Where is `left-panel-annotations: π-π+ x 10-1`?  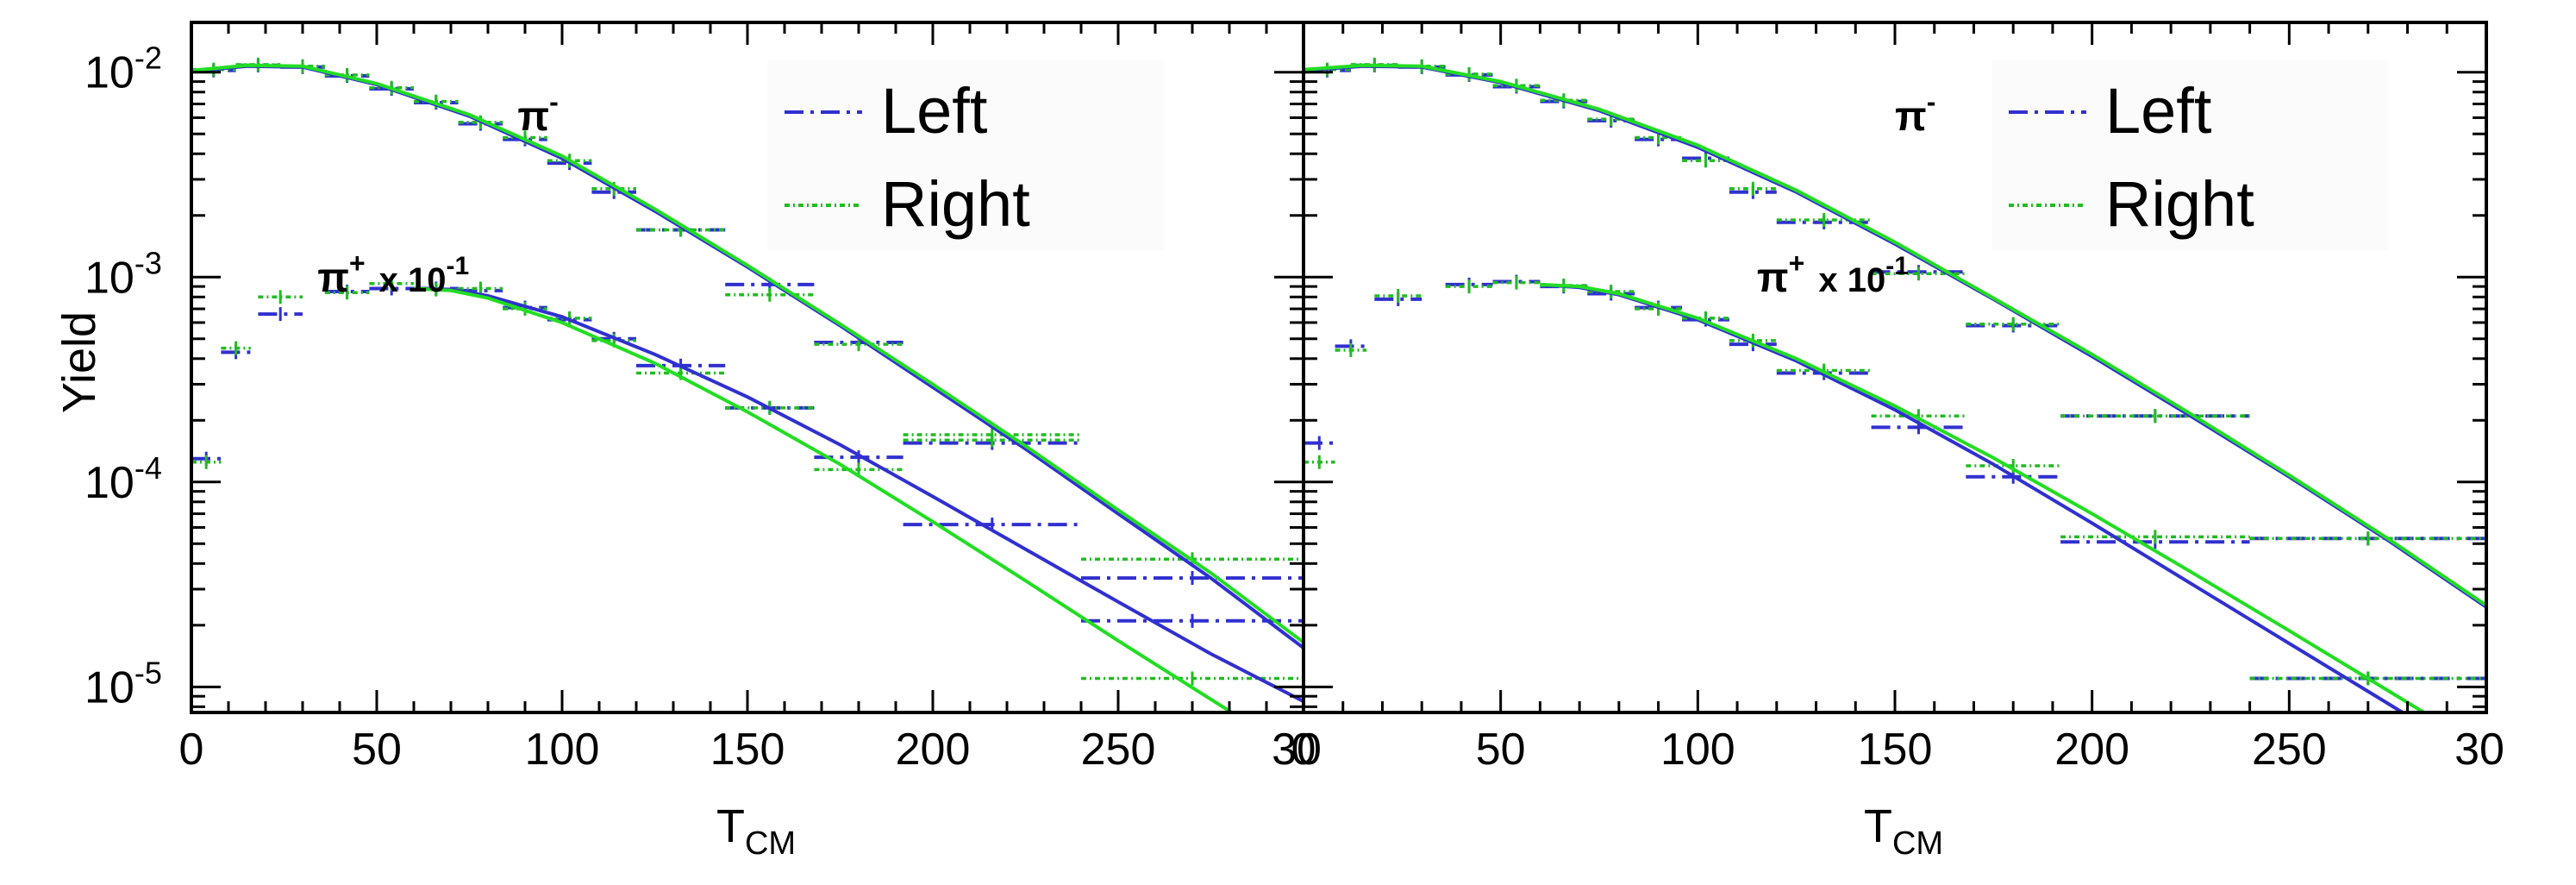
left-panel-annotations: π-π+ x 10-1 is located at coordinates (438, 193).